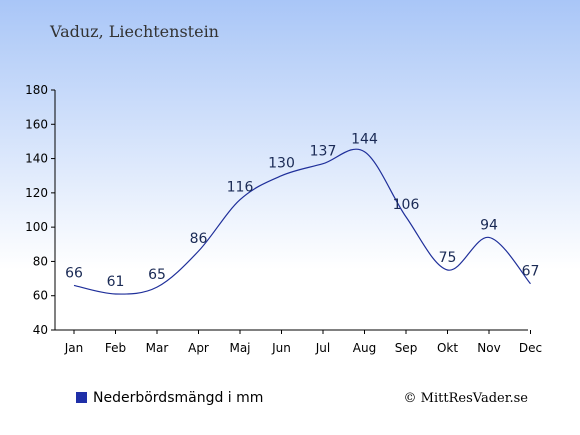  What do you see at coordinates (448, 258) in the screenshot?
I see `data-label: 75` at bounding box center [448, 258].